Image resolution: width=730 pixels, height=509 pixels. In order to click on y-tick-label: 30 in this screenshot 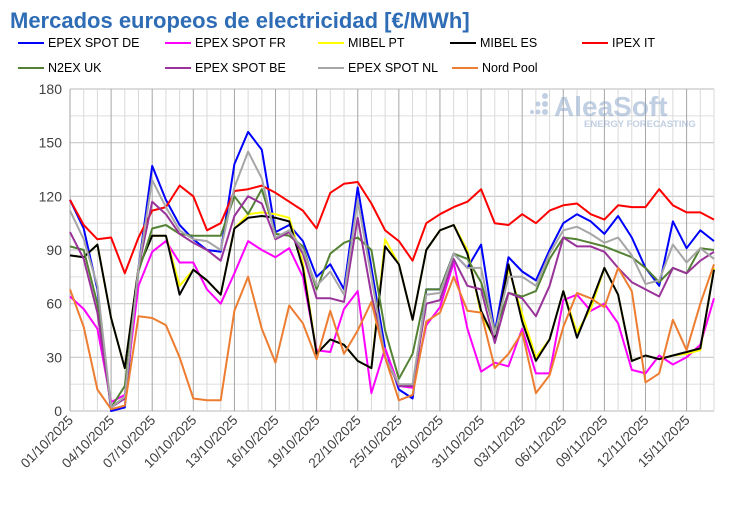, I will do `click(54, 357)`.